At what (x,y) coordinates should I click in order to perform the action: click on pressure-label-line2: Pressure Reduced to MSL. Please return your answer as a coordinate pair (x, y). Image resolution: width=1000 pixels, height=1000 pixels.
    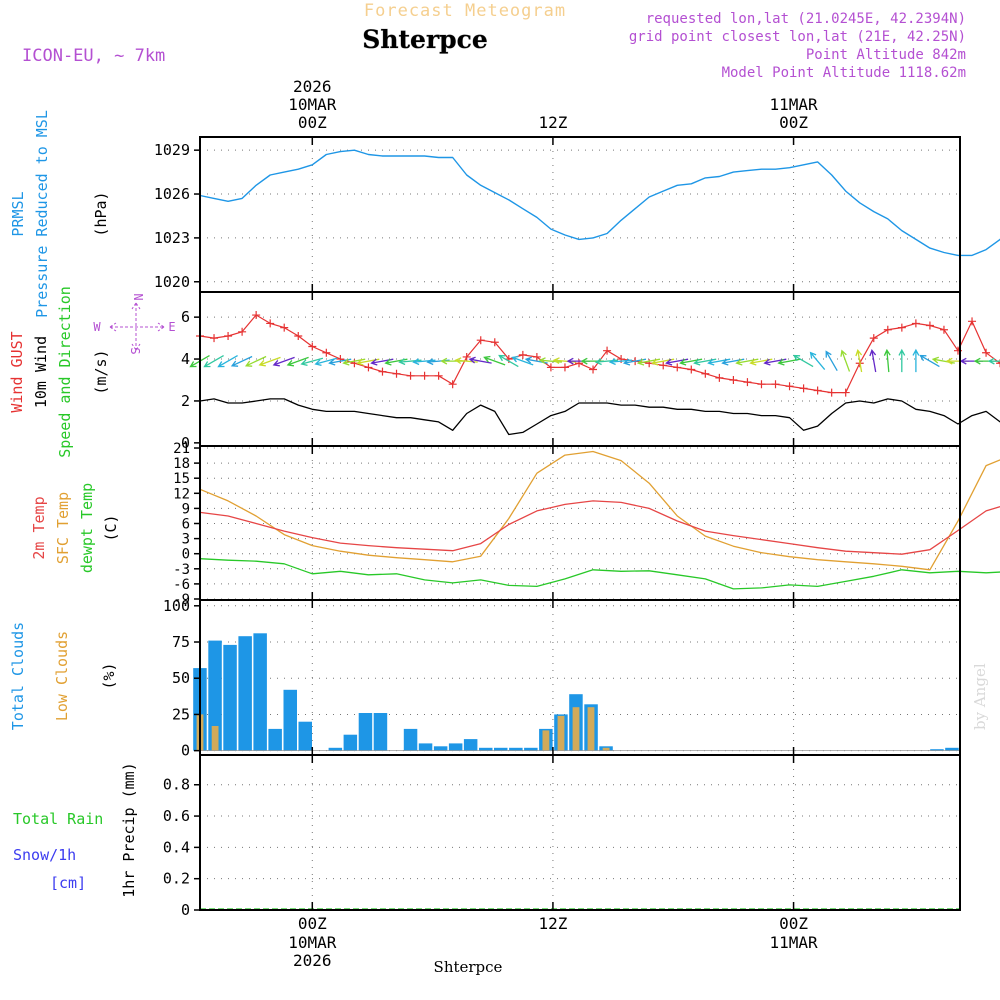
    Looking at the image, I should click on (42, 214).